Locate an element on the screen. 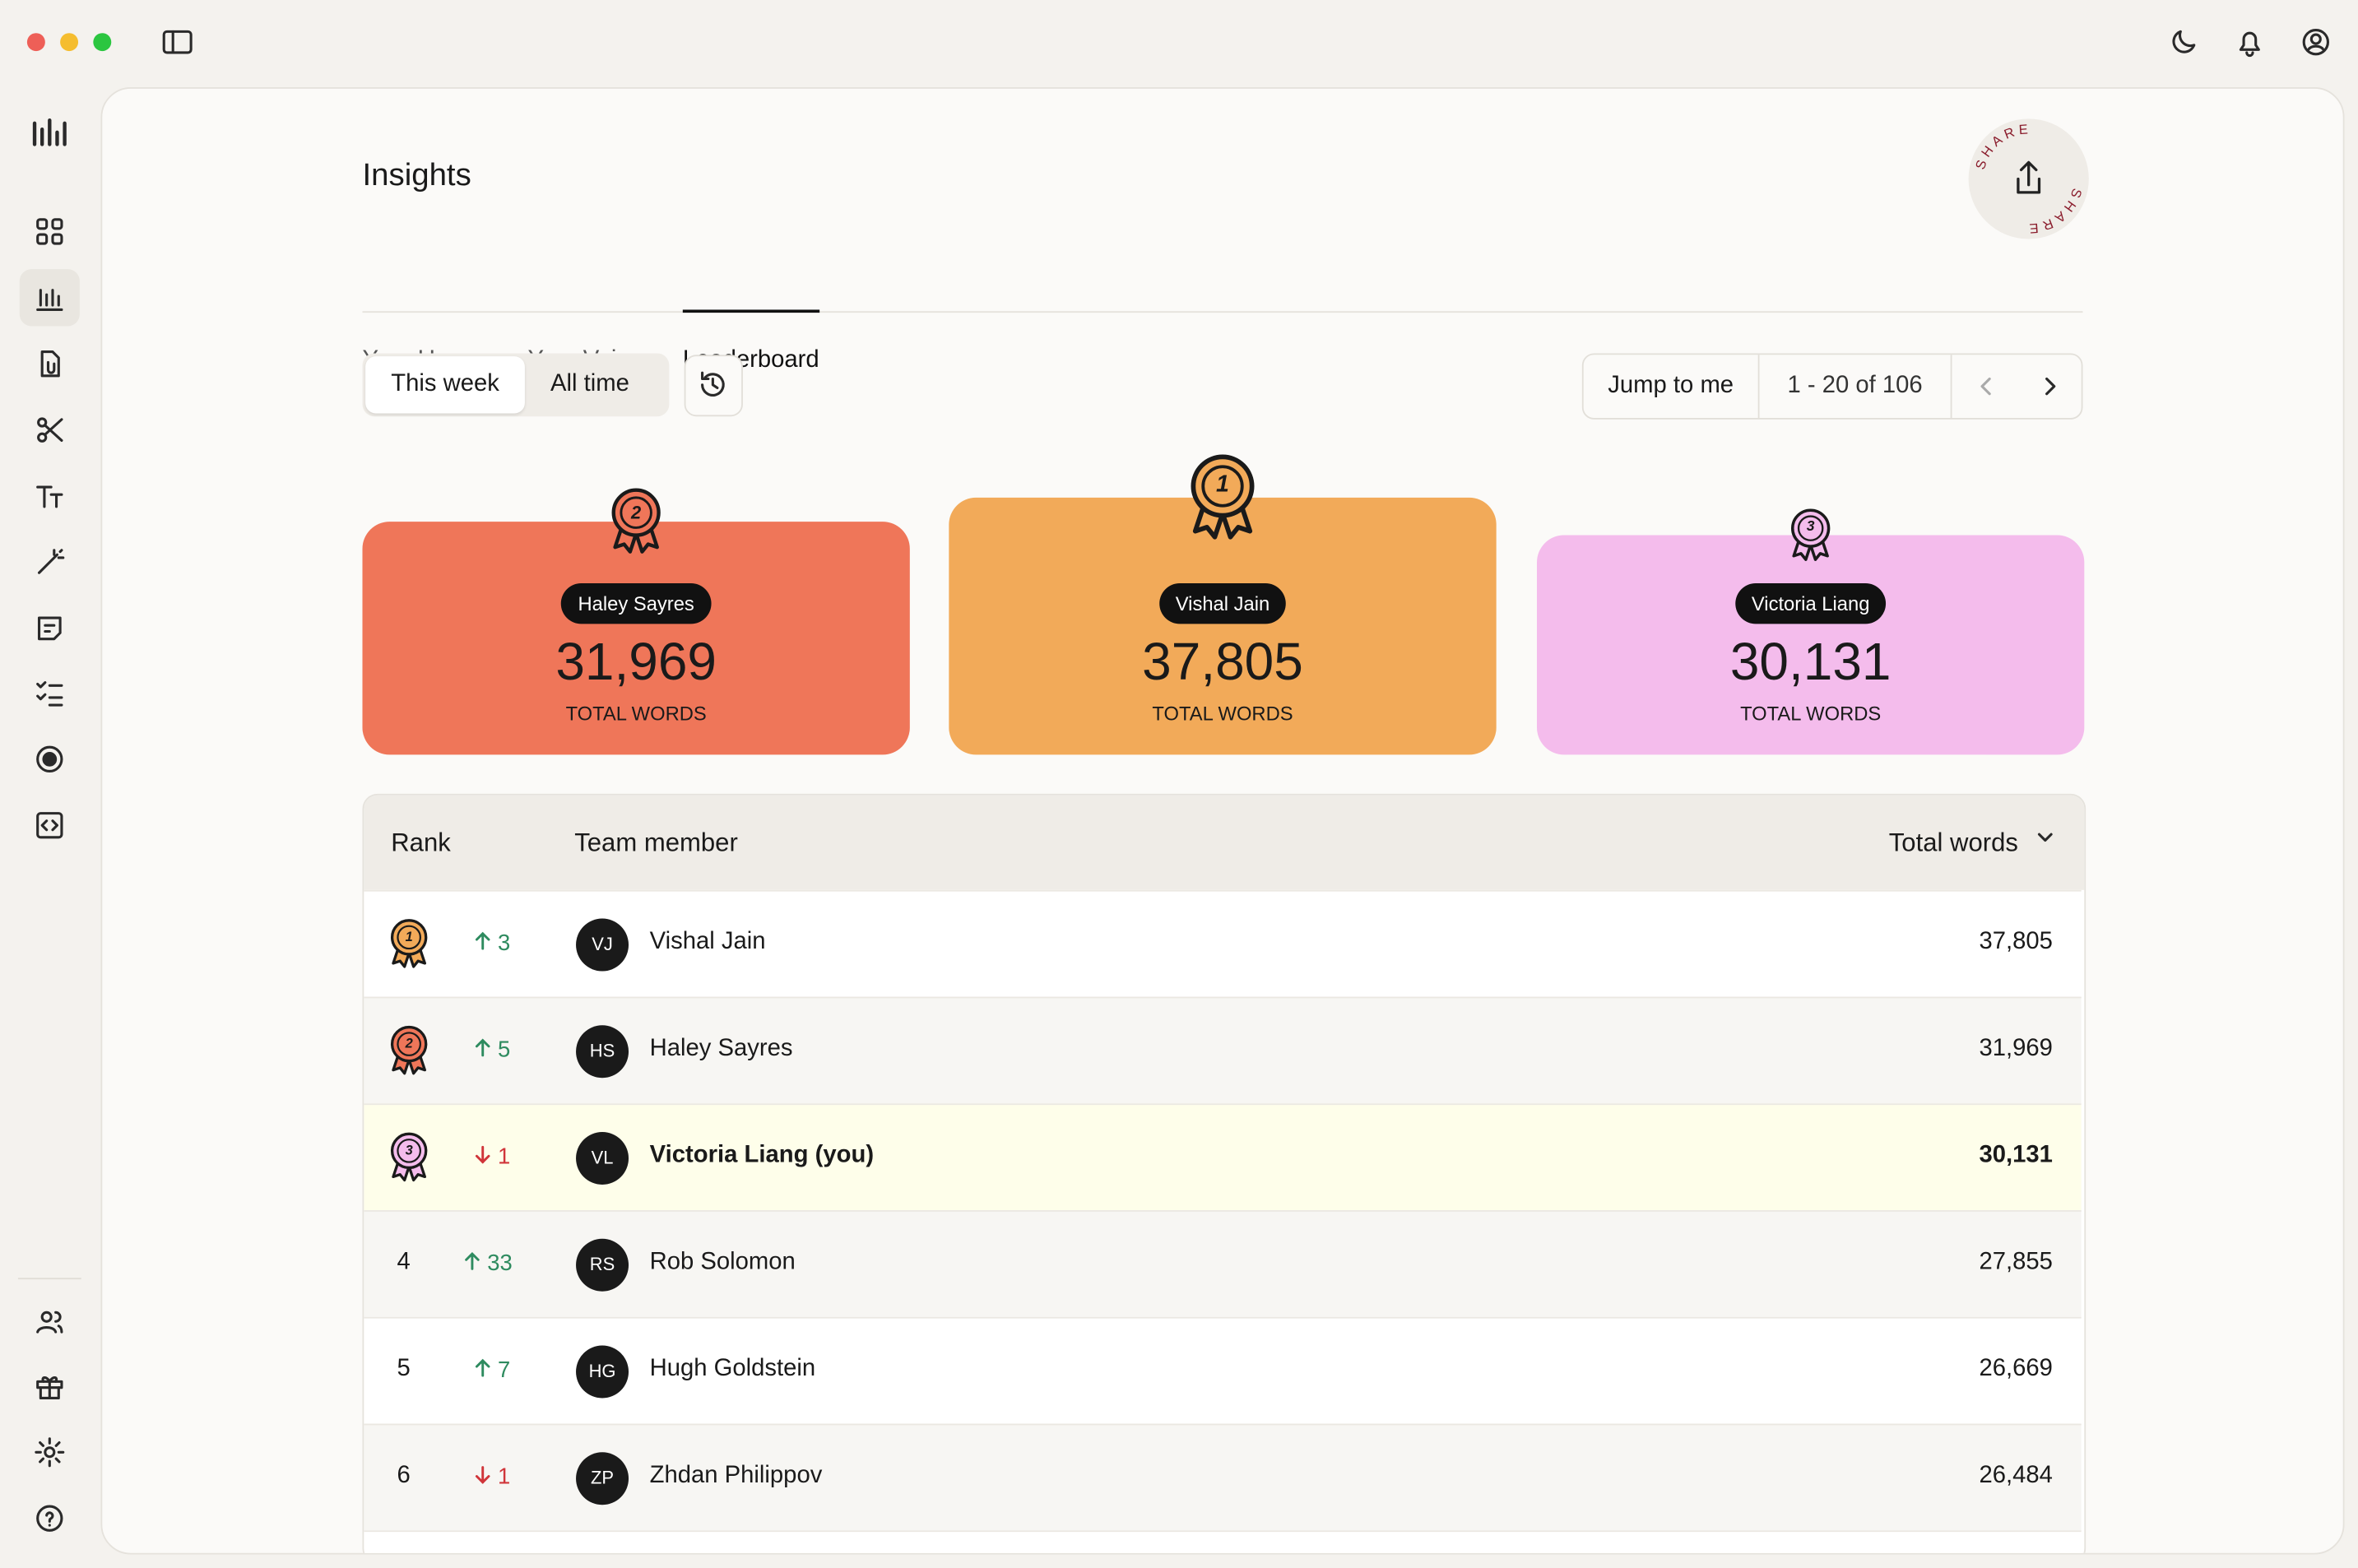  medal: 3 is located at coordinates (1810, 533).